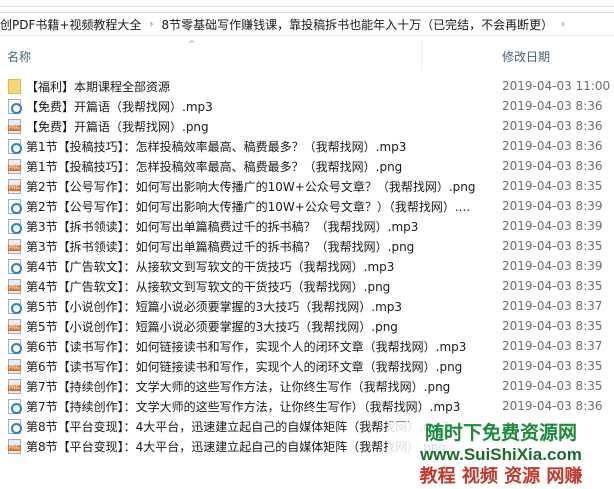 The image size is (614, 489). What do you see at coordinates (19, 57) in the screenshot?
I see `column-name: 名称` at bounding box center [19, 57].